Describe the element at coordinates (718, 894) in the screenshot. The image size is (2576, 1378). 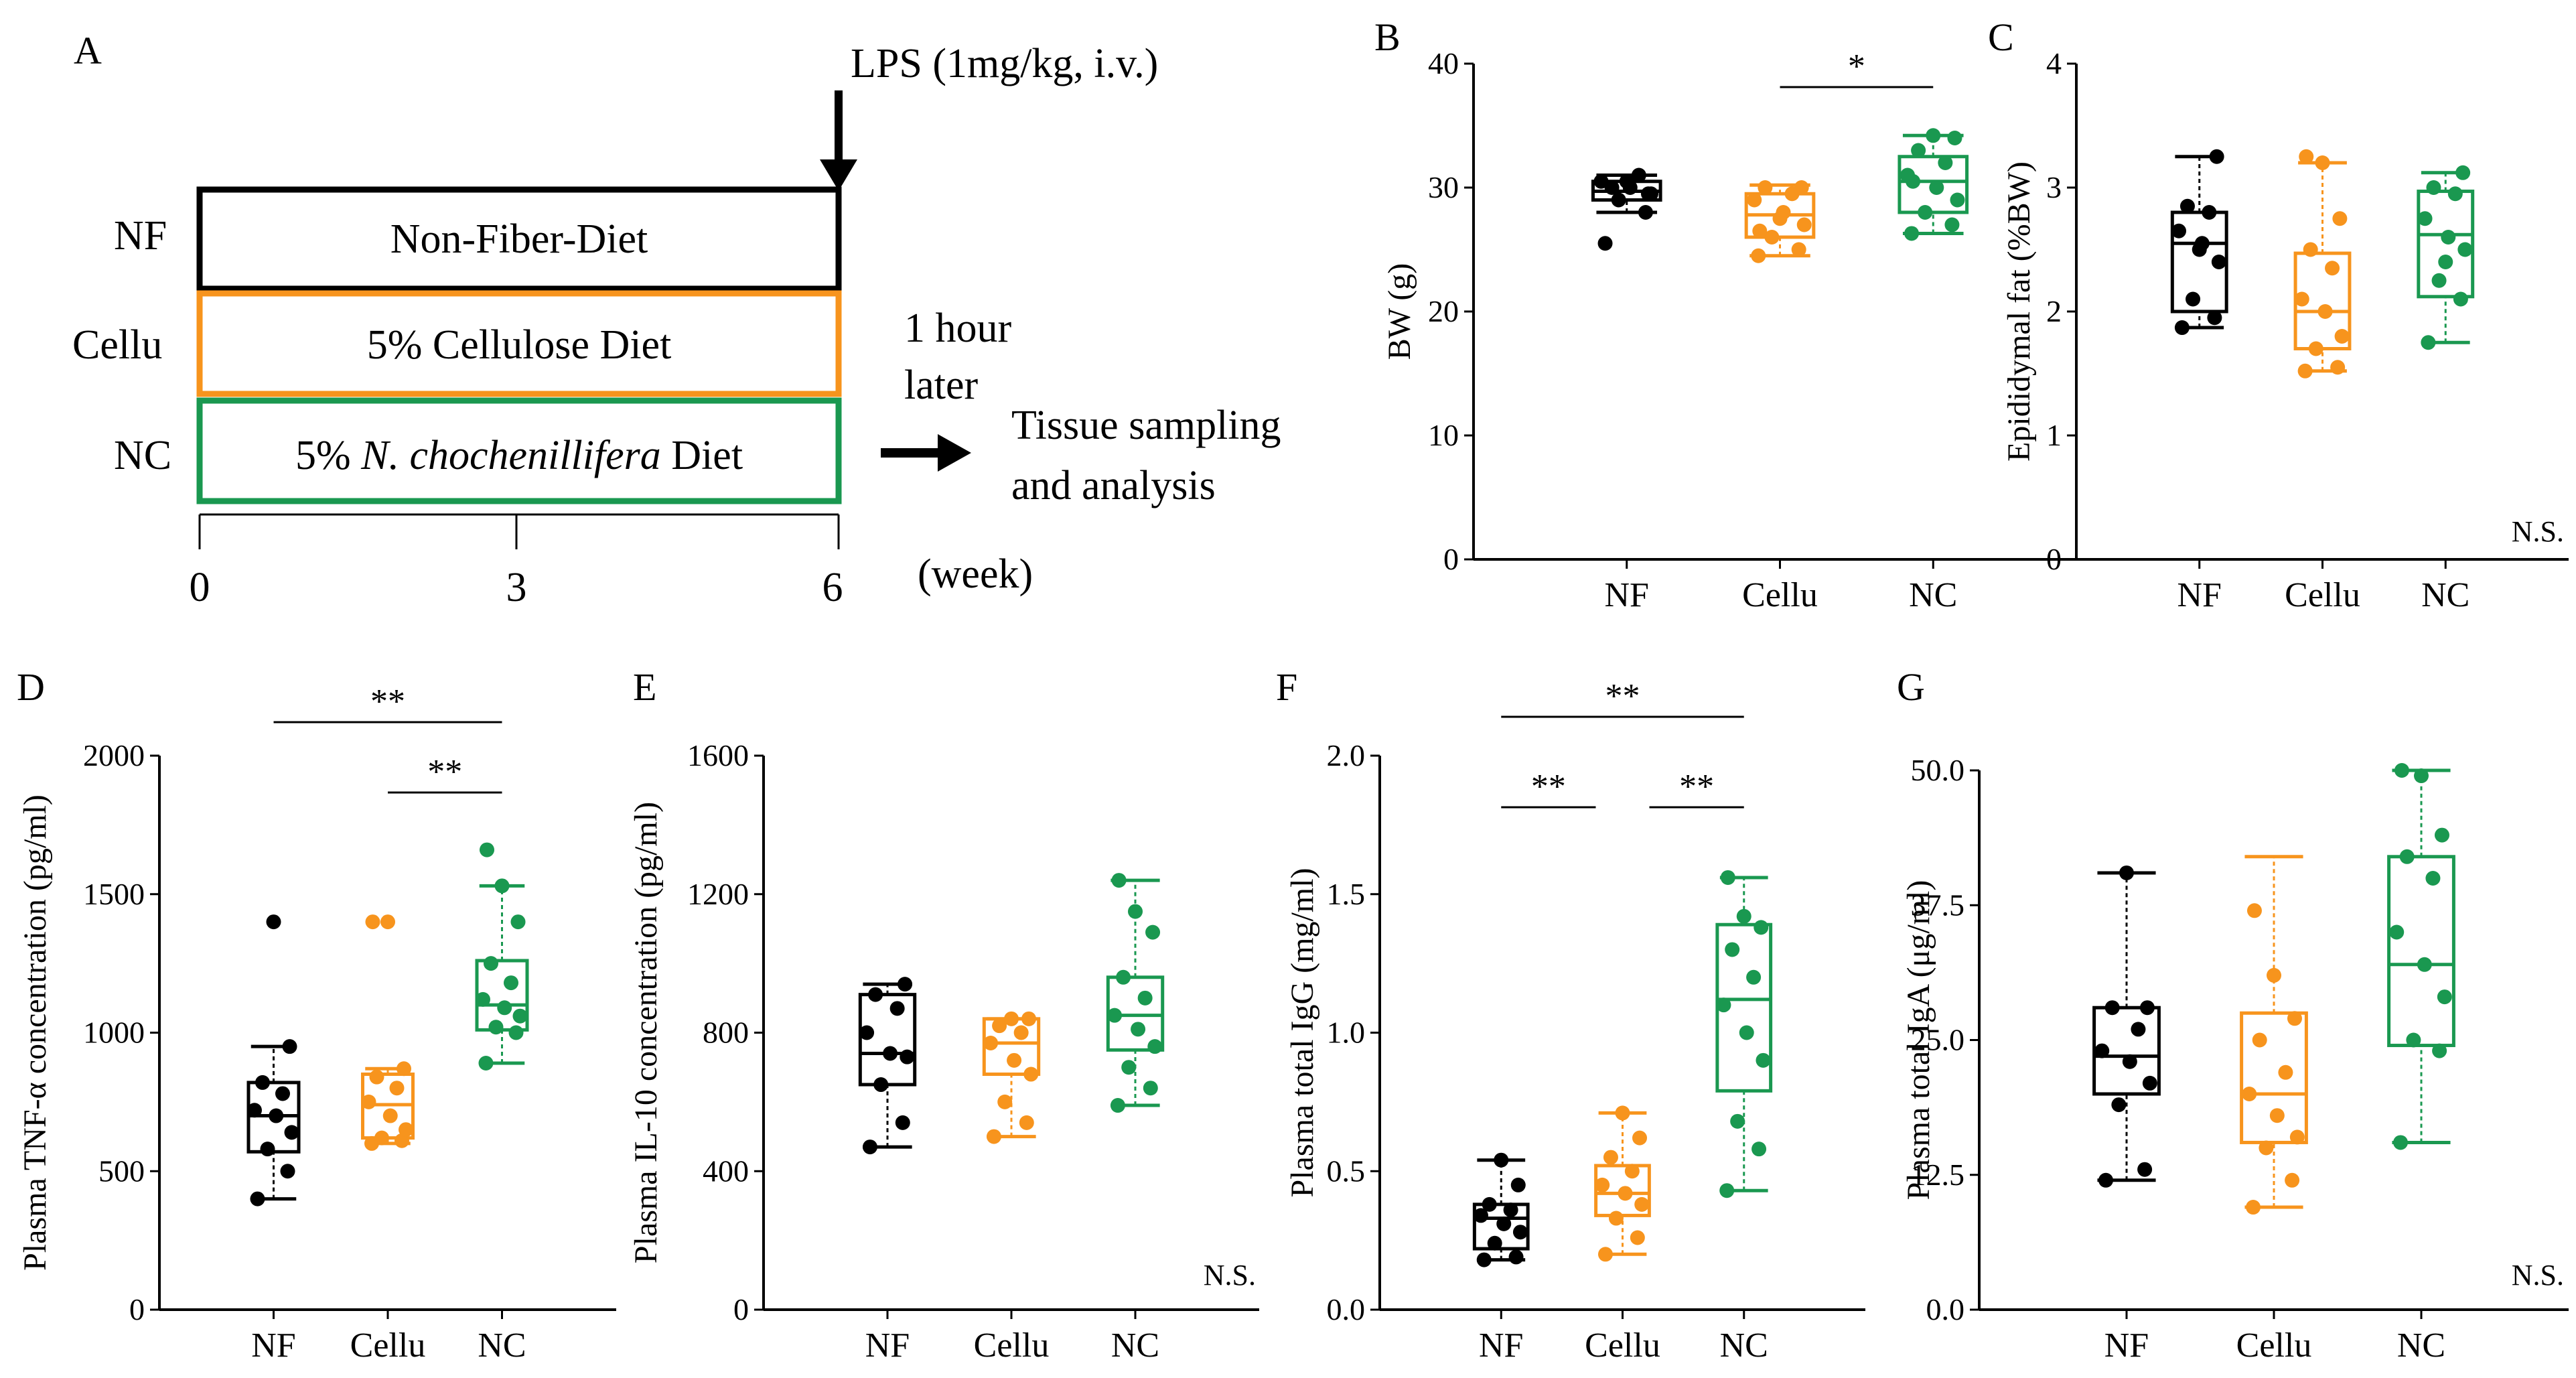
I see `y-tick-label: 1200` at that location.